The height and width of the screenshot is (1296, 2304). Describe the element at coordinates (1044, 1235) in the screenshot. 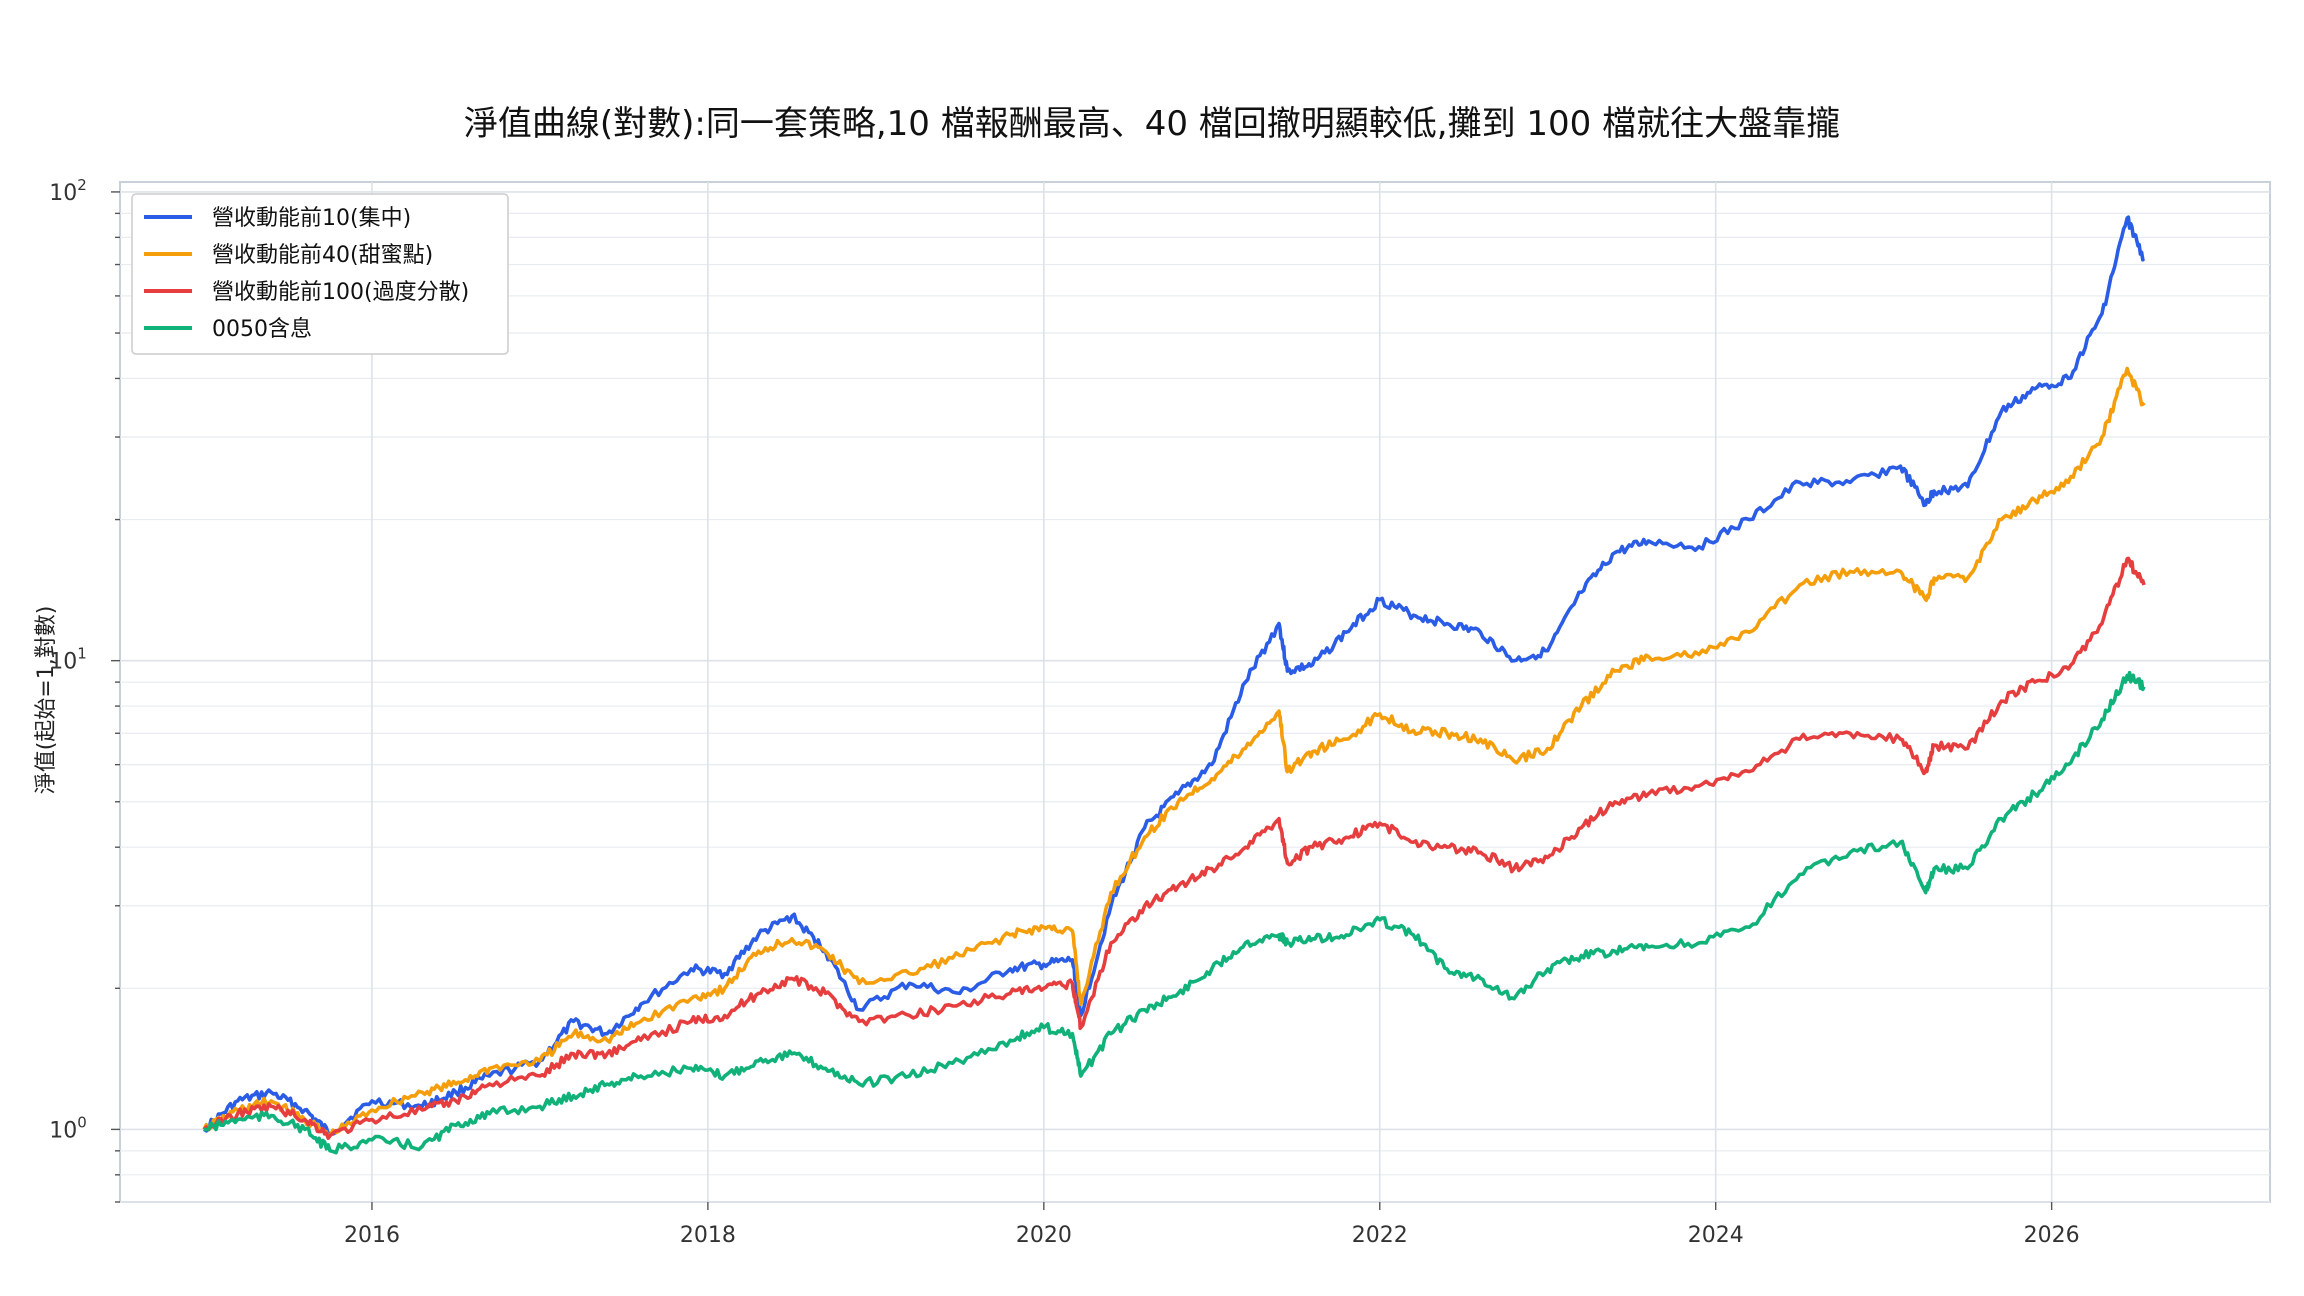

I see `x-tick-label: 2020` at that location.